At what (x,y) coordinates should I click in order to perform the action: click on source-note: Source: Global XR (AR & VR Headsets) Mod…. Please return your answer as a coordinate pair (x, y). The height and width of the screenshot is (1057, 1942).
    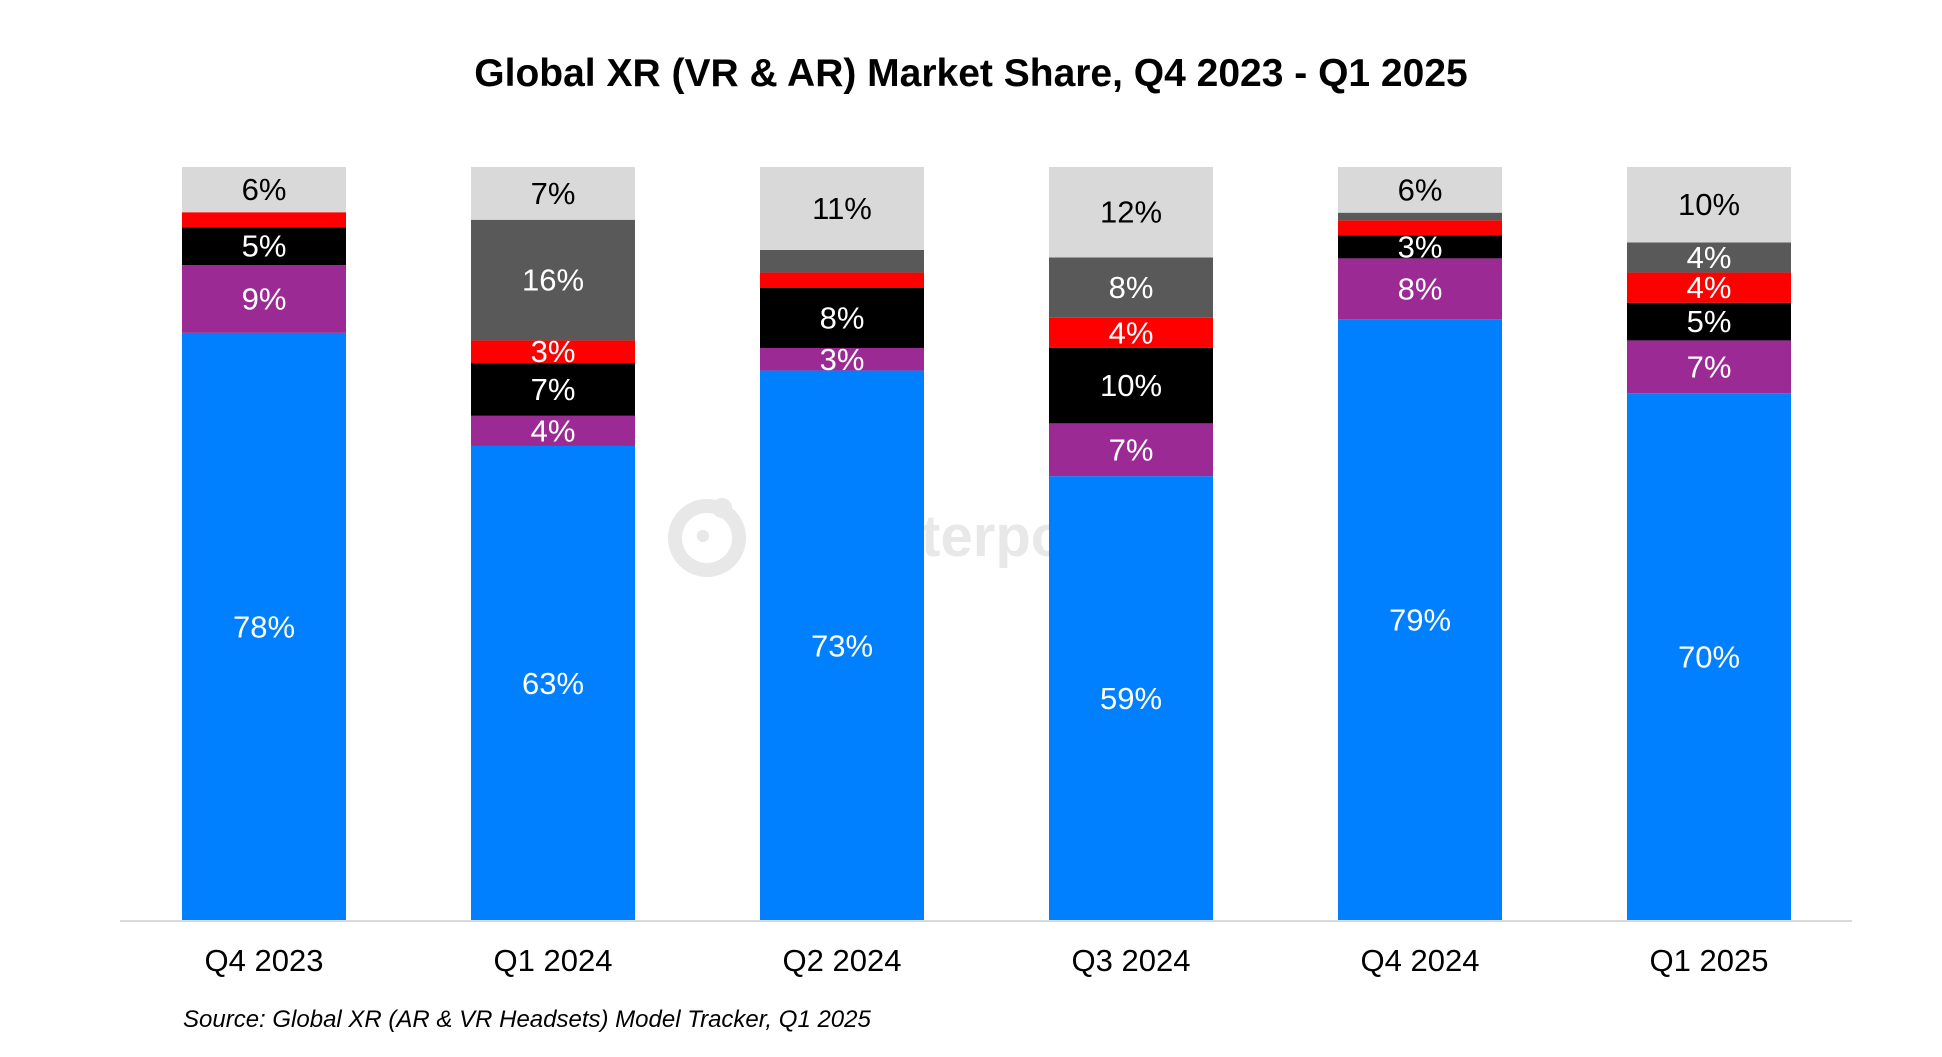
    Looking at the image, I should click on (527, 1019).